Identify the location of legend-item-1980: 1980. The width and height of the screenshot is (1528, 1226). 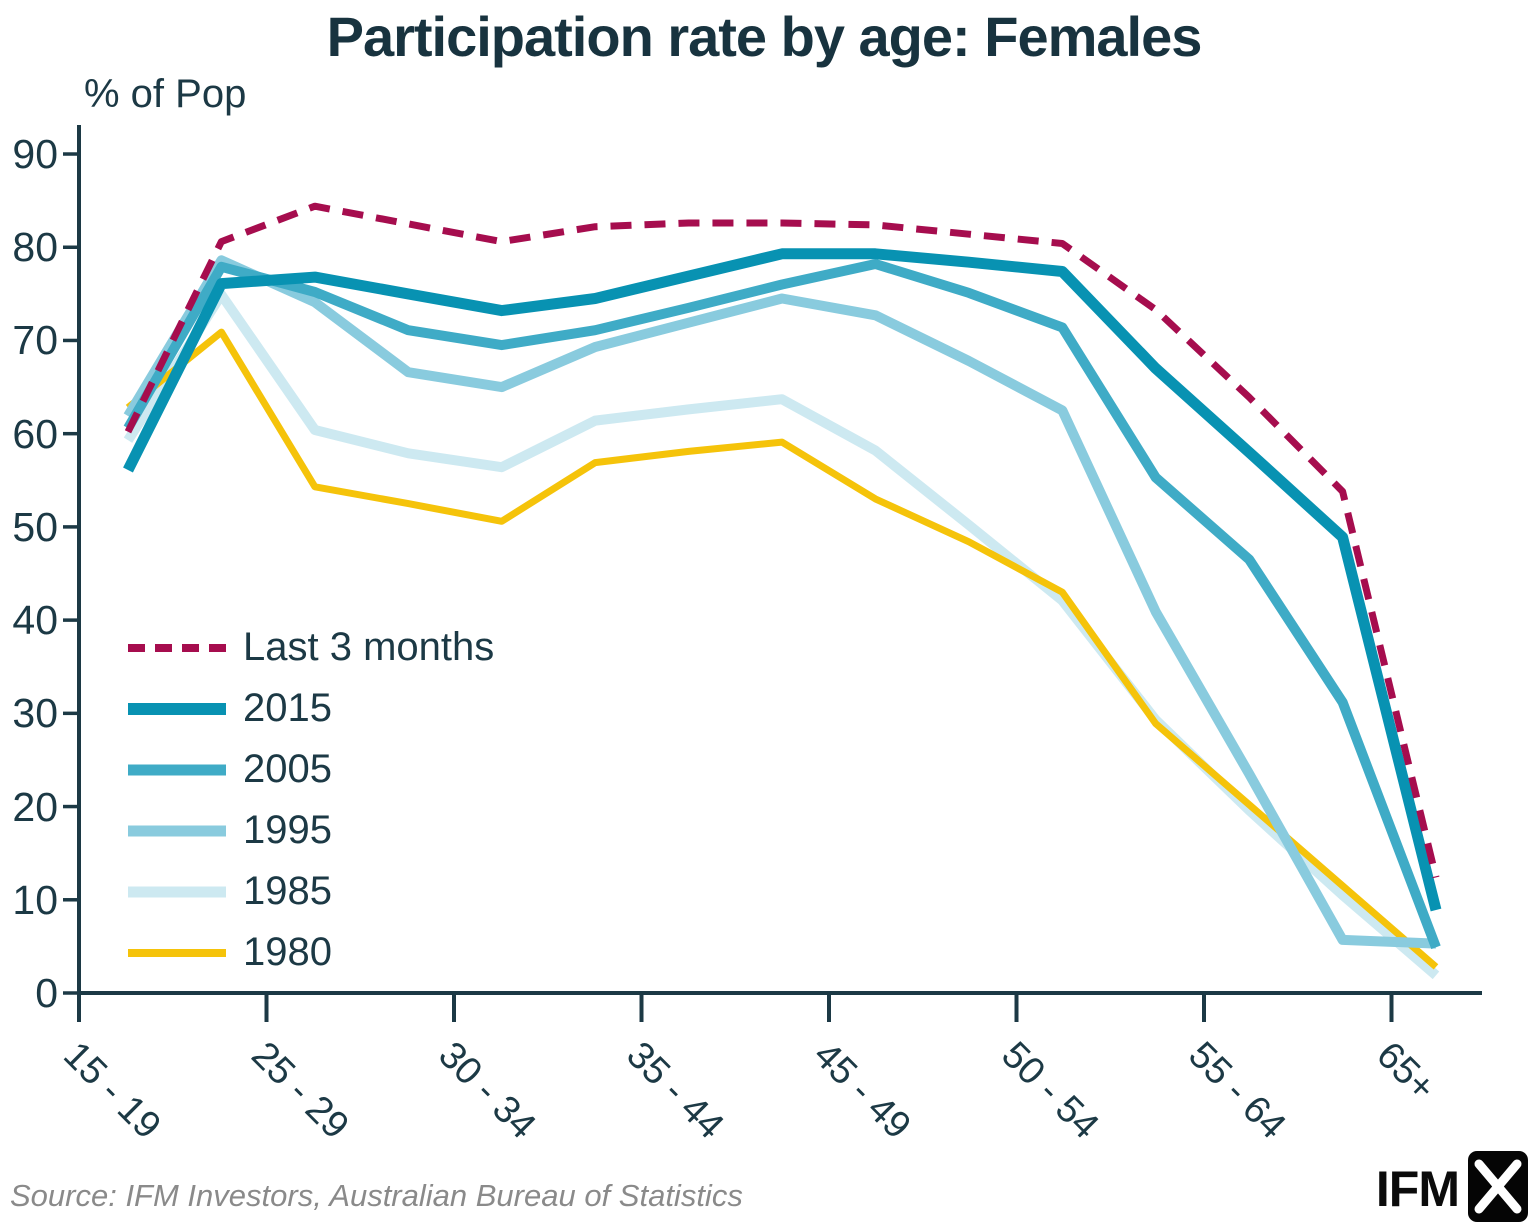
(311, 952).